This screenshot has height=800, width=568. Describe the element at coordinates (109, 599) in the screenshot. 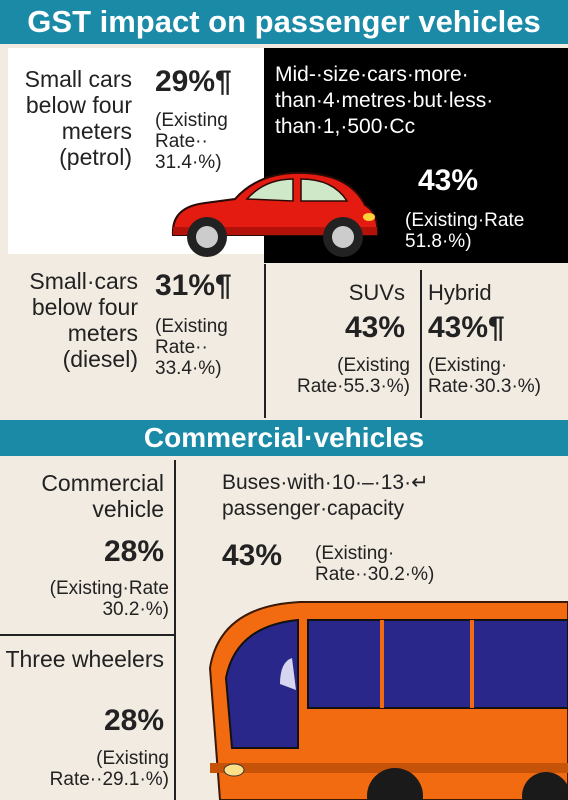

I see `commercial-existing: (Existing·Rate 30.2·%)` at that location.